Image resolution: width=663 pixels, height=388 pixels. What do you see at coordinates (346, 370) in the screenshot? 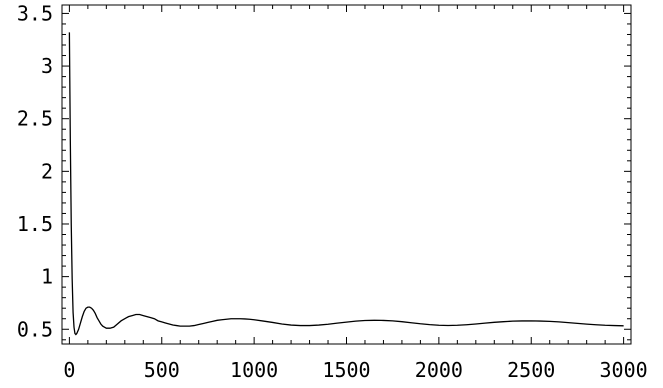
I see `x-tick-label: 1500` at bounding box center [346, 370].